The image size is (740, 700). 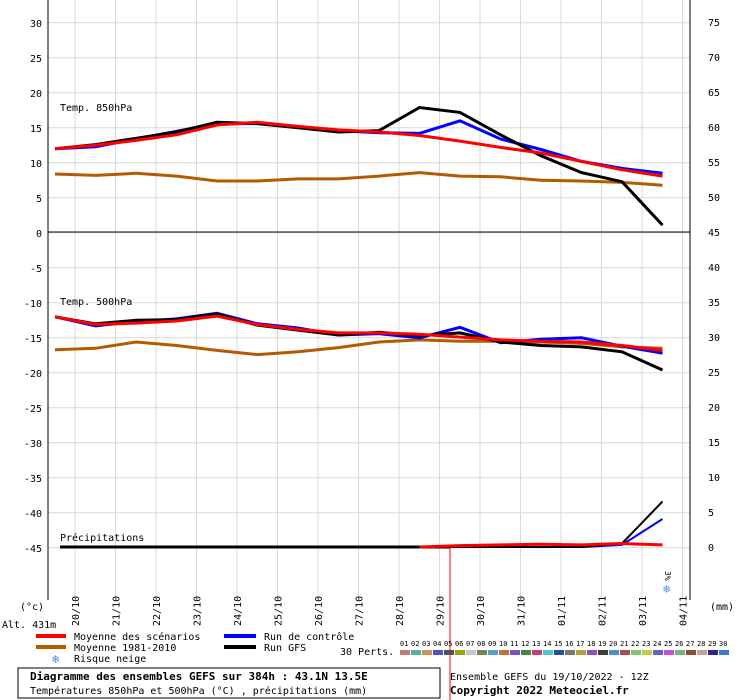 What do you see at coordinates (459, 644) in the screenshot?
I see `perturbation-id: 06` at bounding box center [459, 644].